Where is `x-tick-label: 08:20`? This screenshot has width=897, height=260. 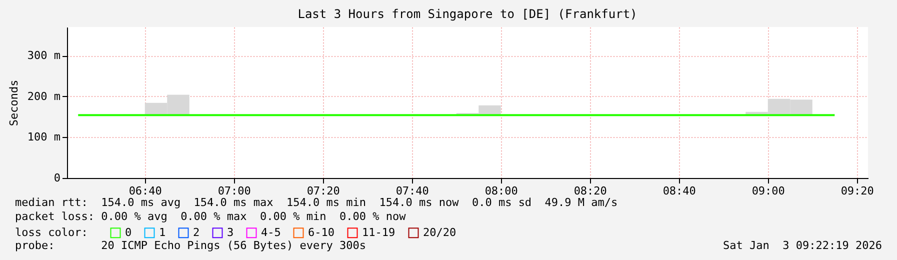 x-tick-label: 08:20 is located at coordinates (590, 191).